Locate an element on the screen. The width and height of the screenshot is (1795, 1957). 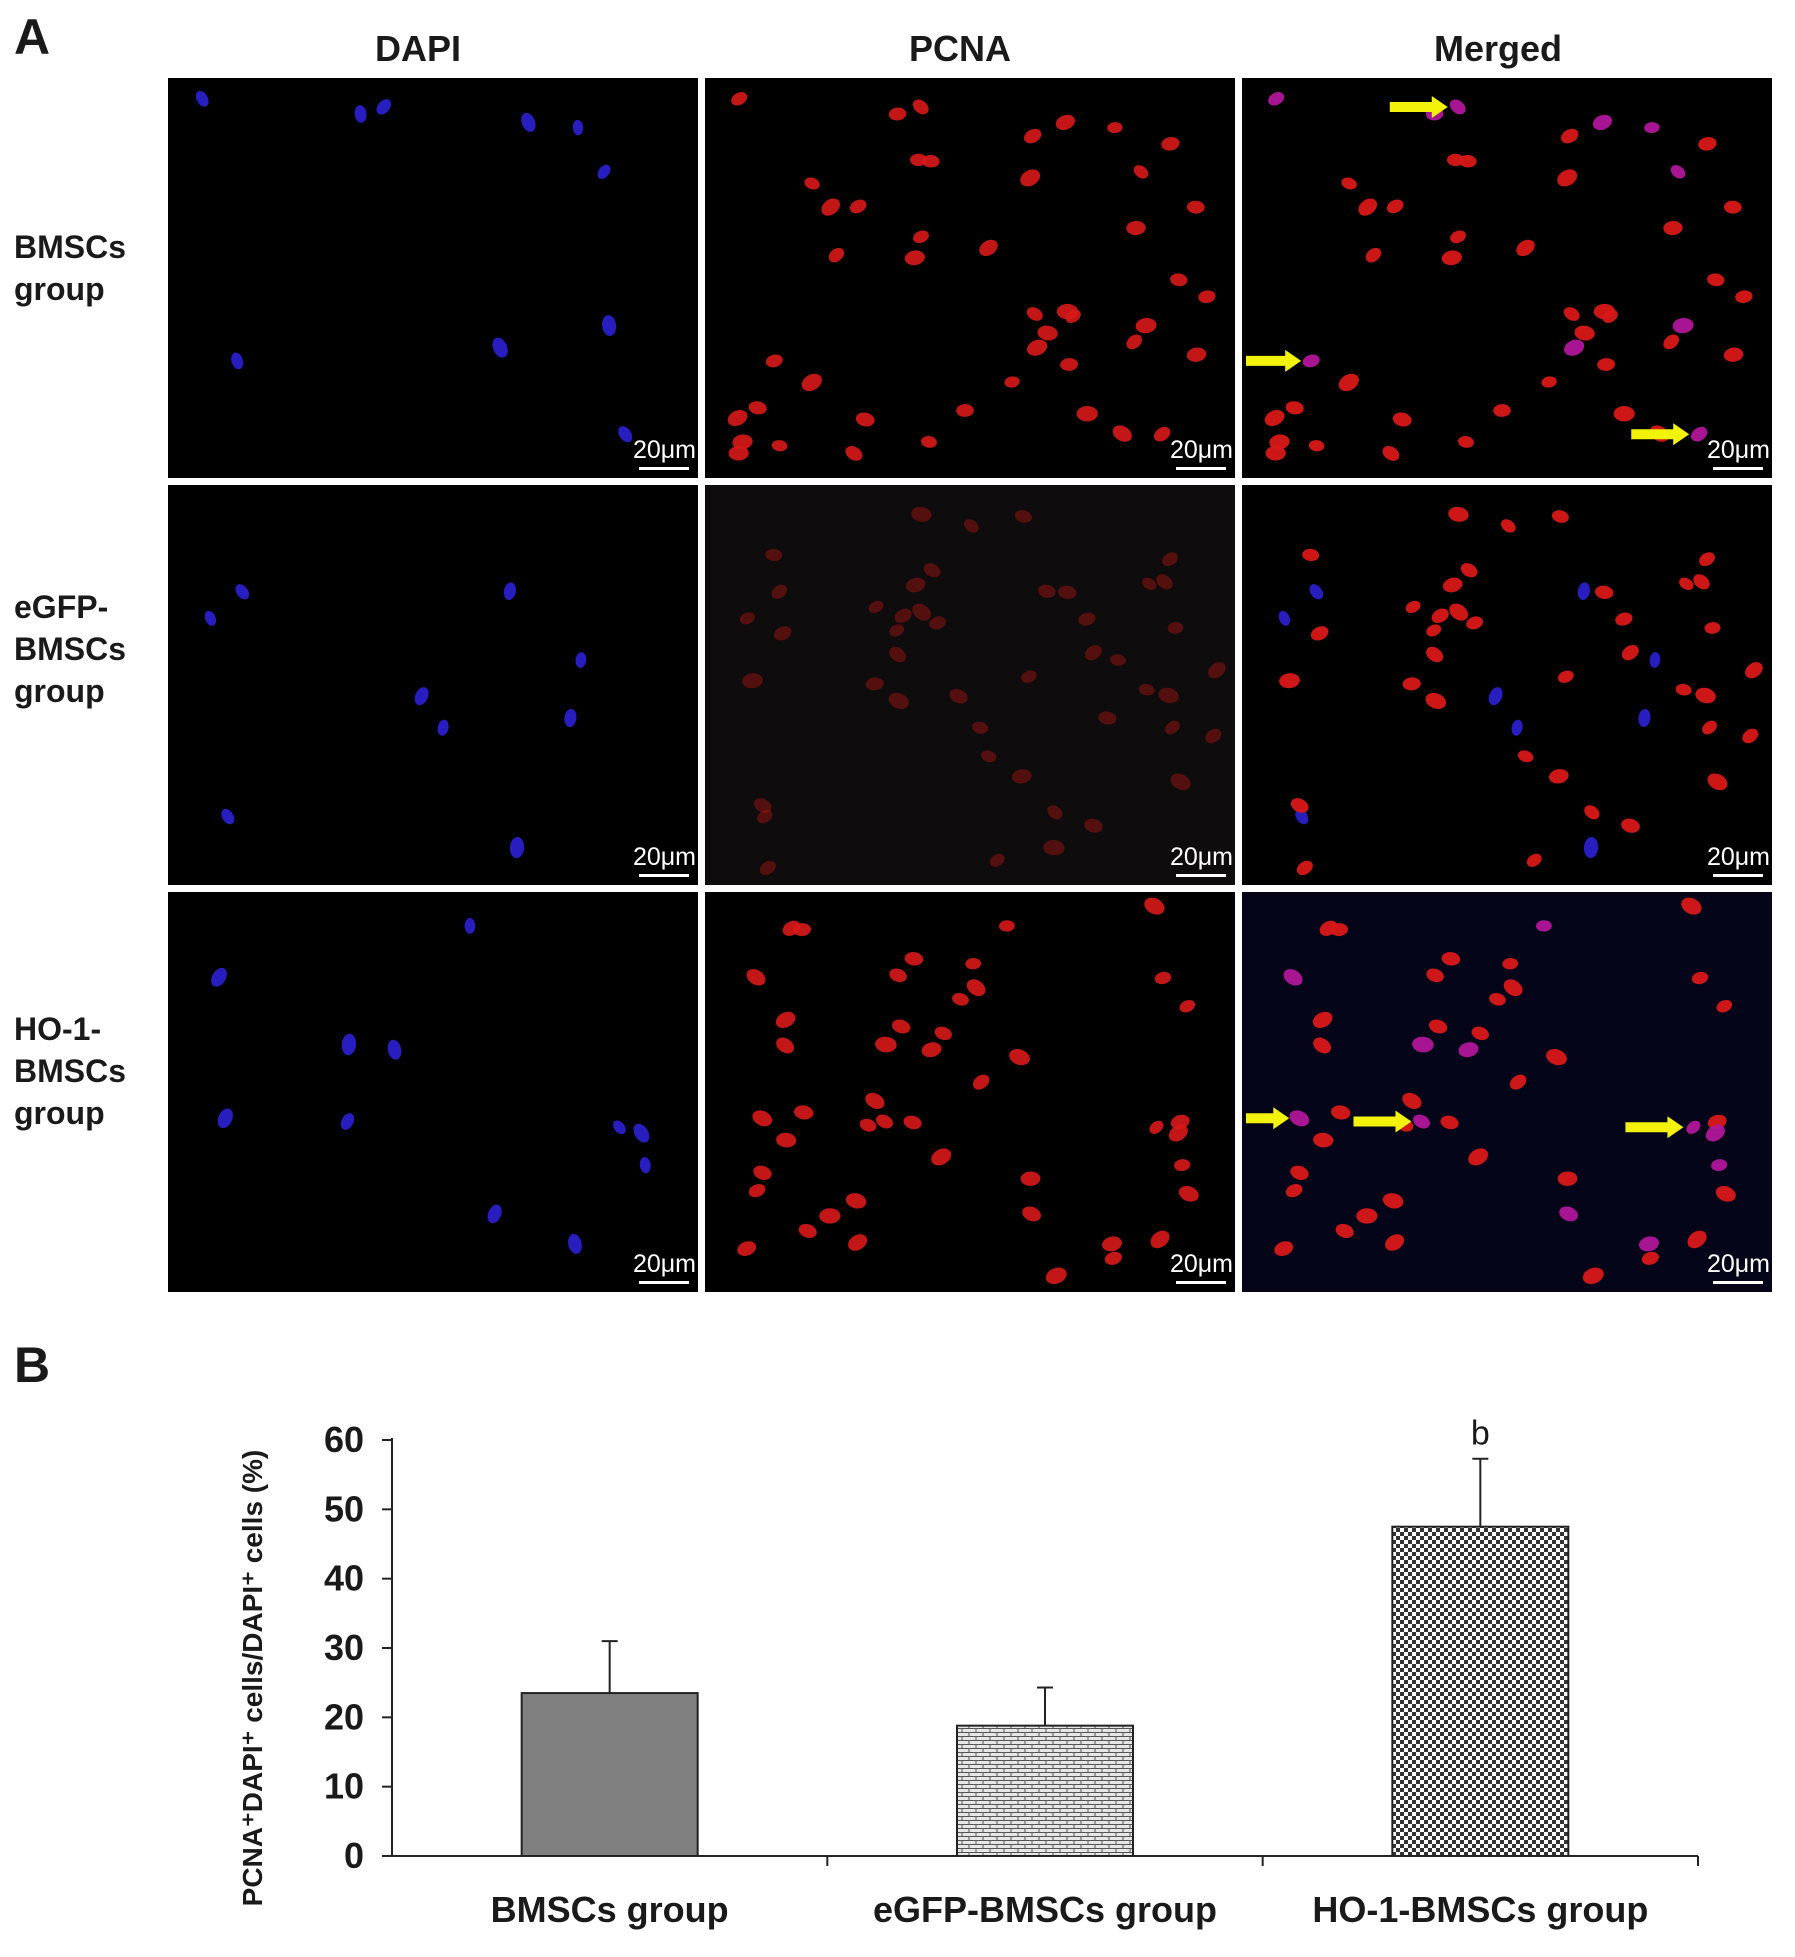
row-label-line: BMSCs is located at coordinates (70, 649).